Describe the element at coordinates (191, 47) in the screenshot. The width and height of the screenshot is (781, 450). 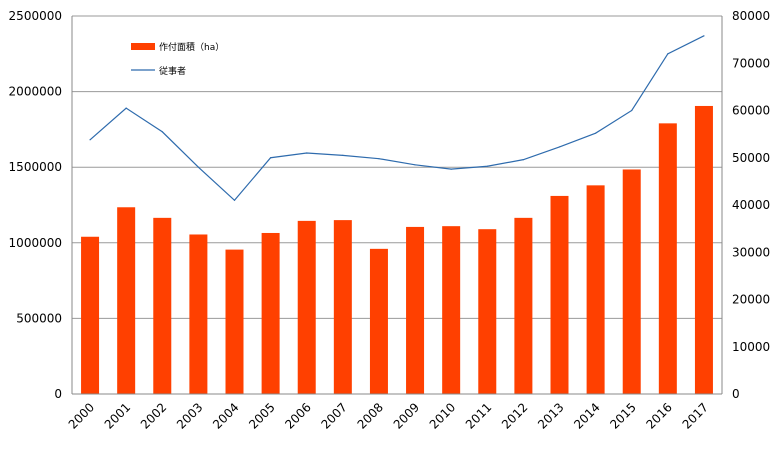
I see `legend-bar-label: 作付面積（ha）` at that location.